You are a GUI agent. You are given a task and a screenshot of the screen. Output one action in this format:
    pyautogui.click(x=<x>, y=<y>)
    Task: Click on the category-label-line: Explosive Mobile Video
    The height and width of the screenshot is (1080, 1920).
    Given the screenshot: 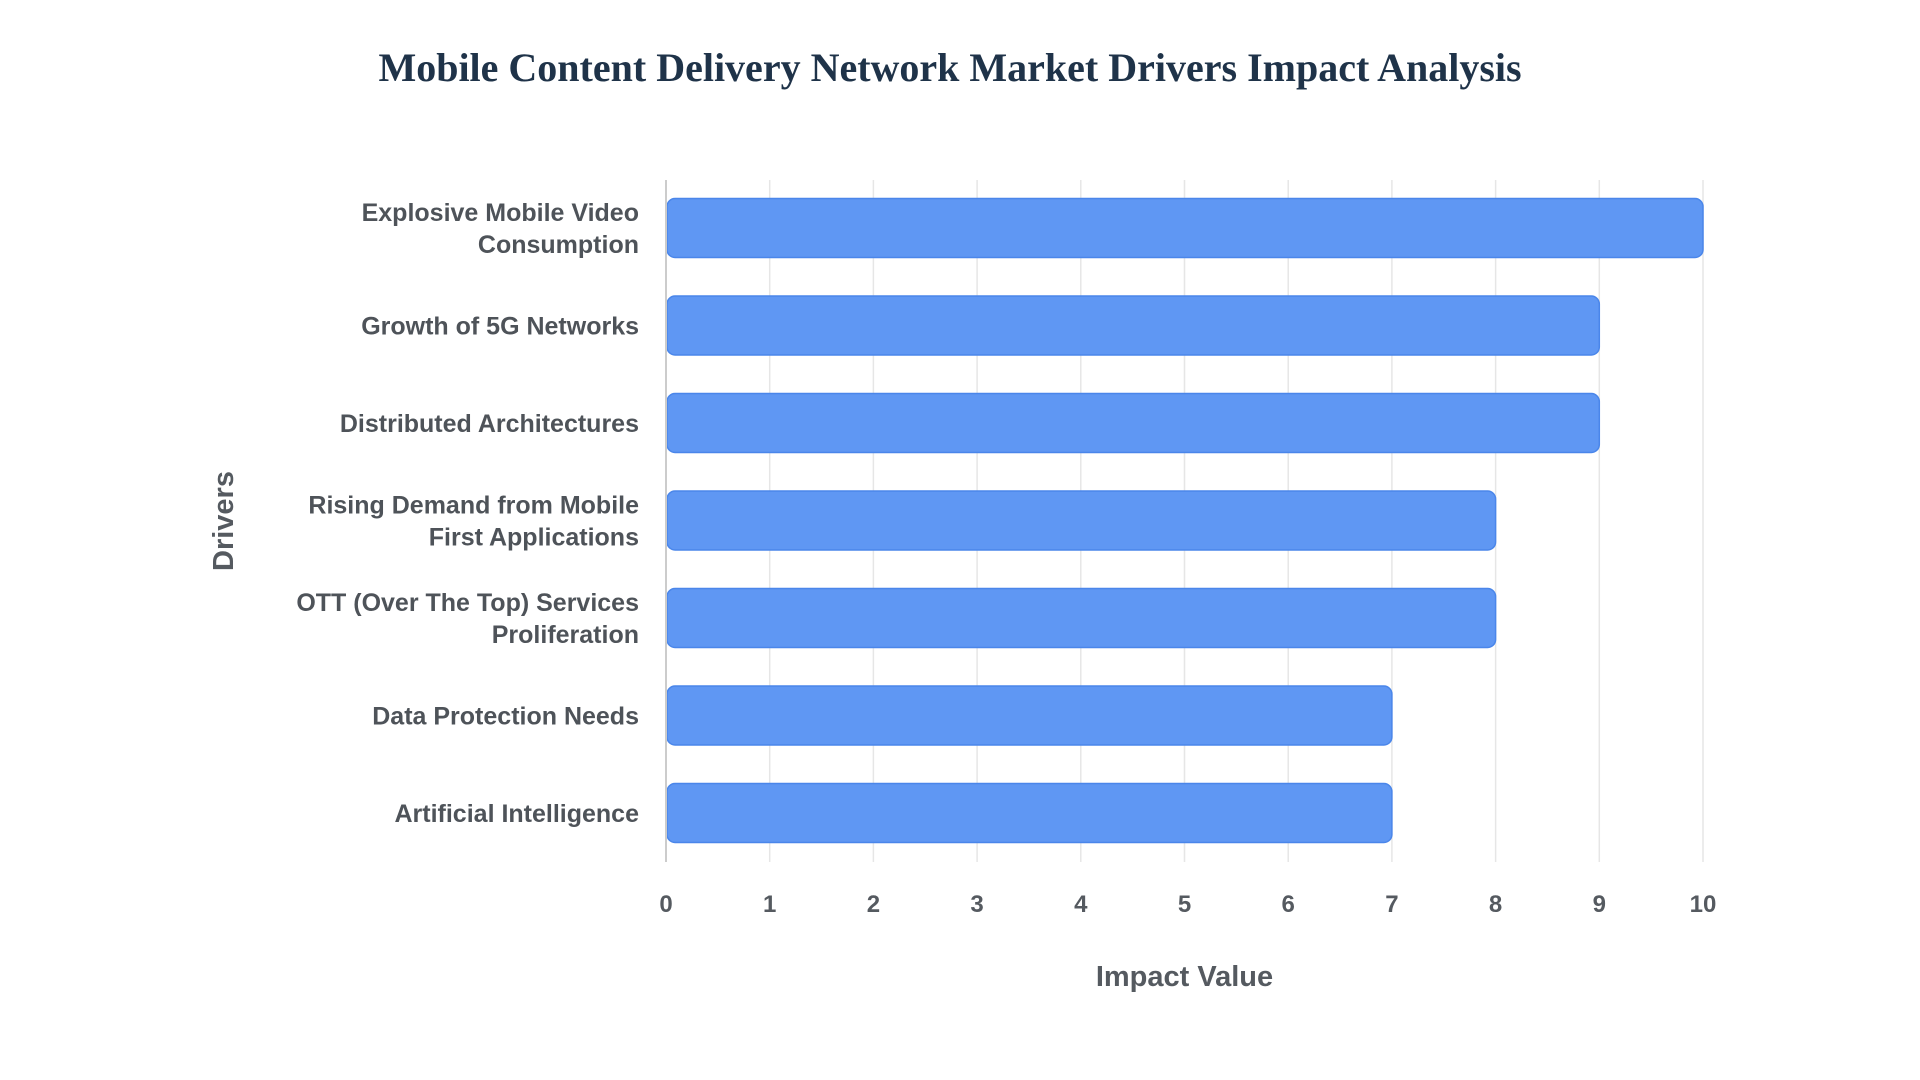 What is the action you would take?
    pyautogui.click(x=500, y=213)
    